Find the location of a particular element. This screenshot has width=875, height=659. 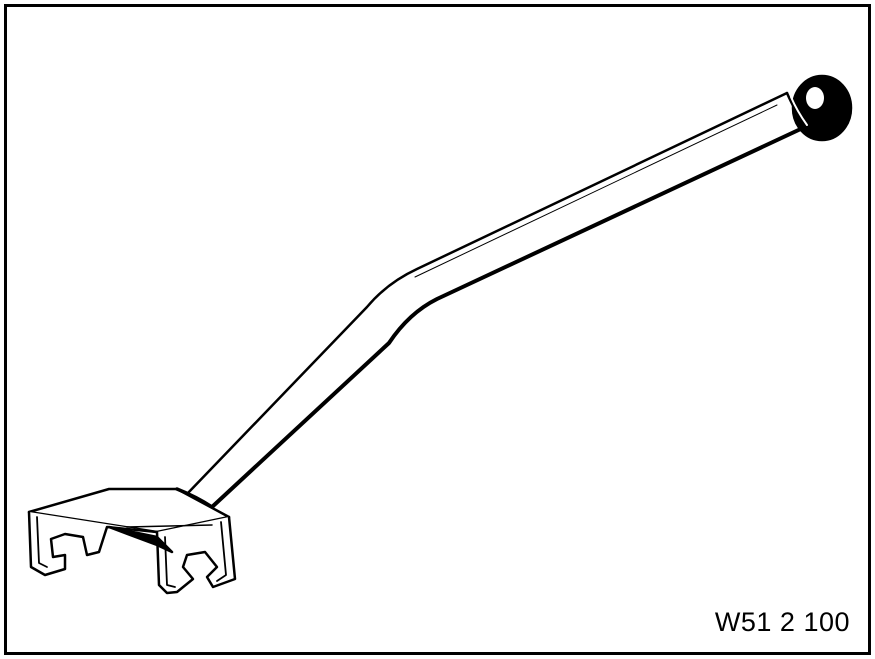

figure-id-label: W51 2 100 is located at coordinates (782, 622).